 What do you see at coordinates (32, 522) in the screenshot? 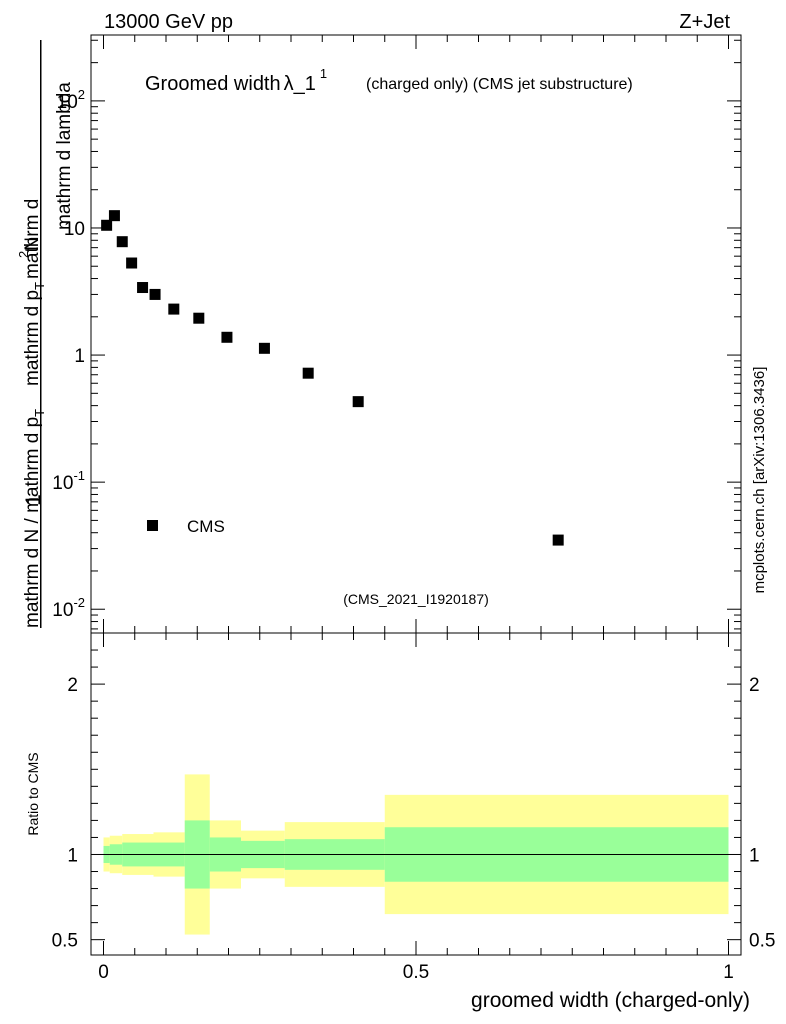
I see `ylabel-part2: mathrm d N / mathrm d p` at bounding box center [32, 522].